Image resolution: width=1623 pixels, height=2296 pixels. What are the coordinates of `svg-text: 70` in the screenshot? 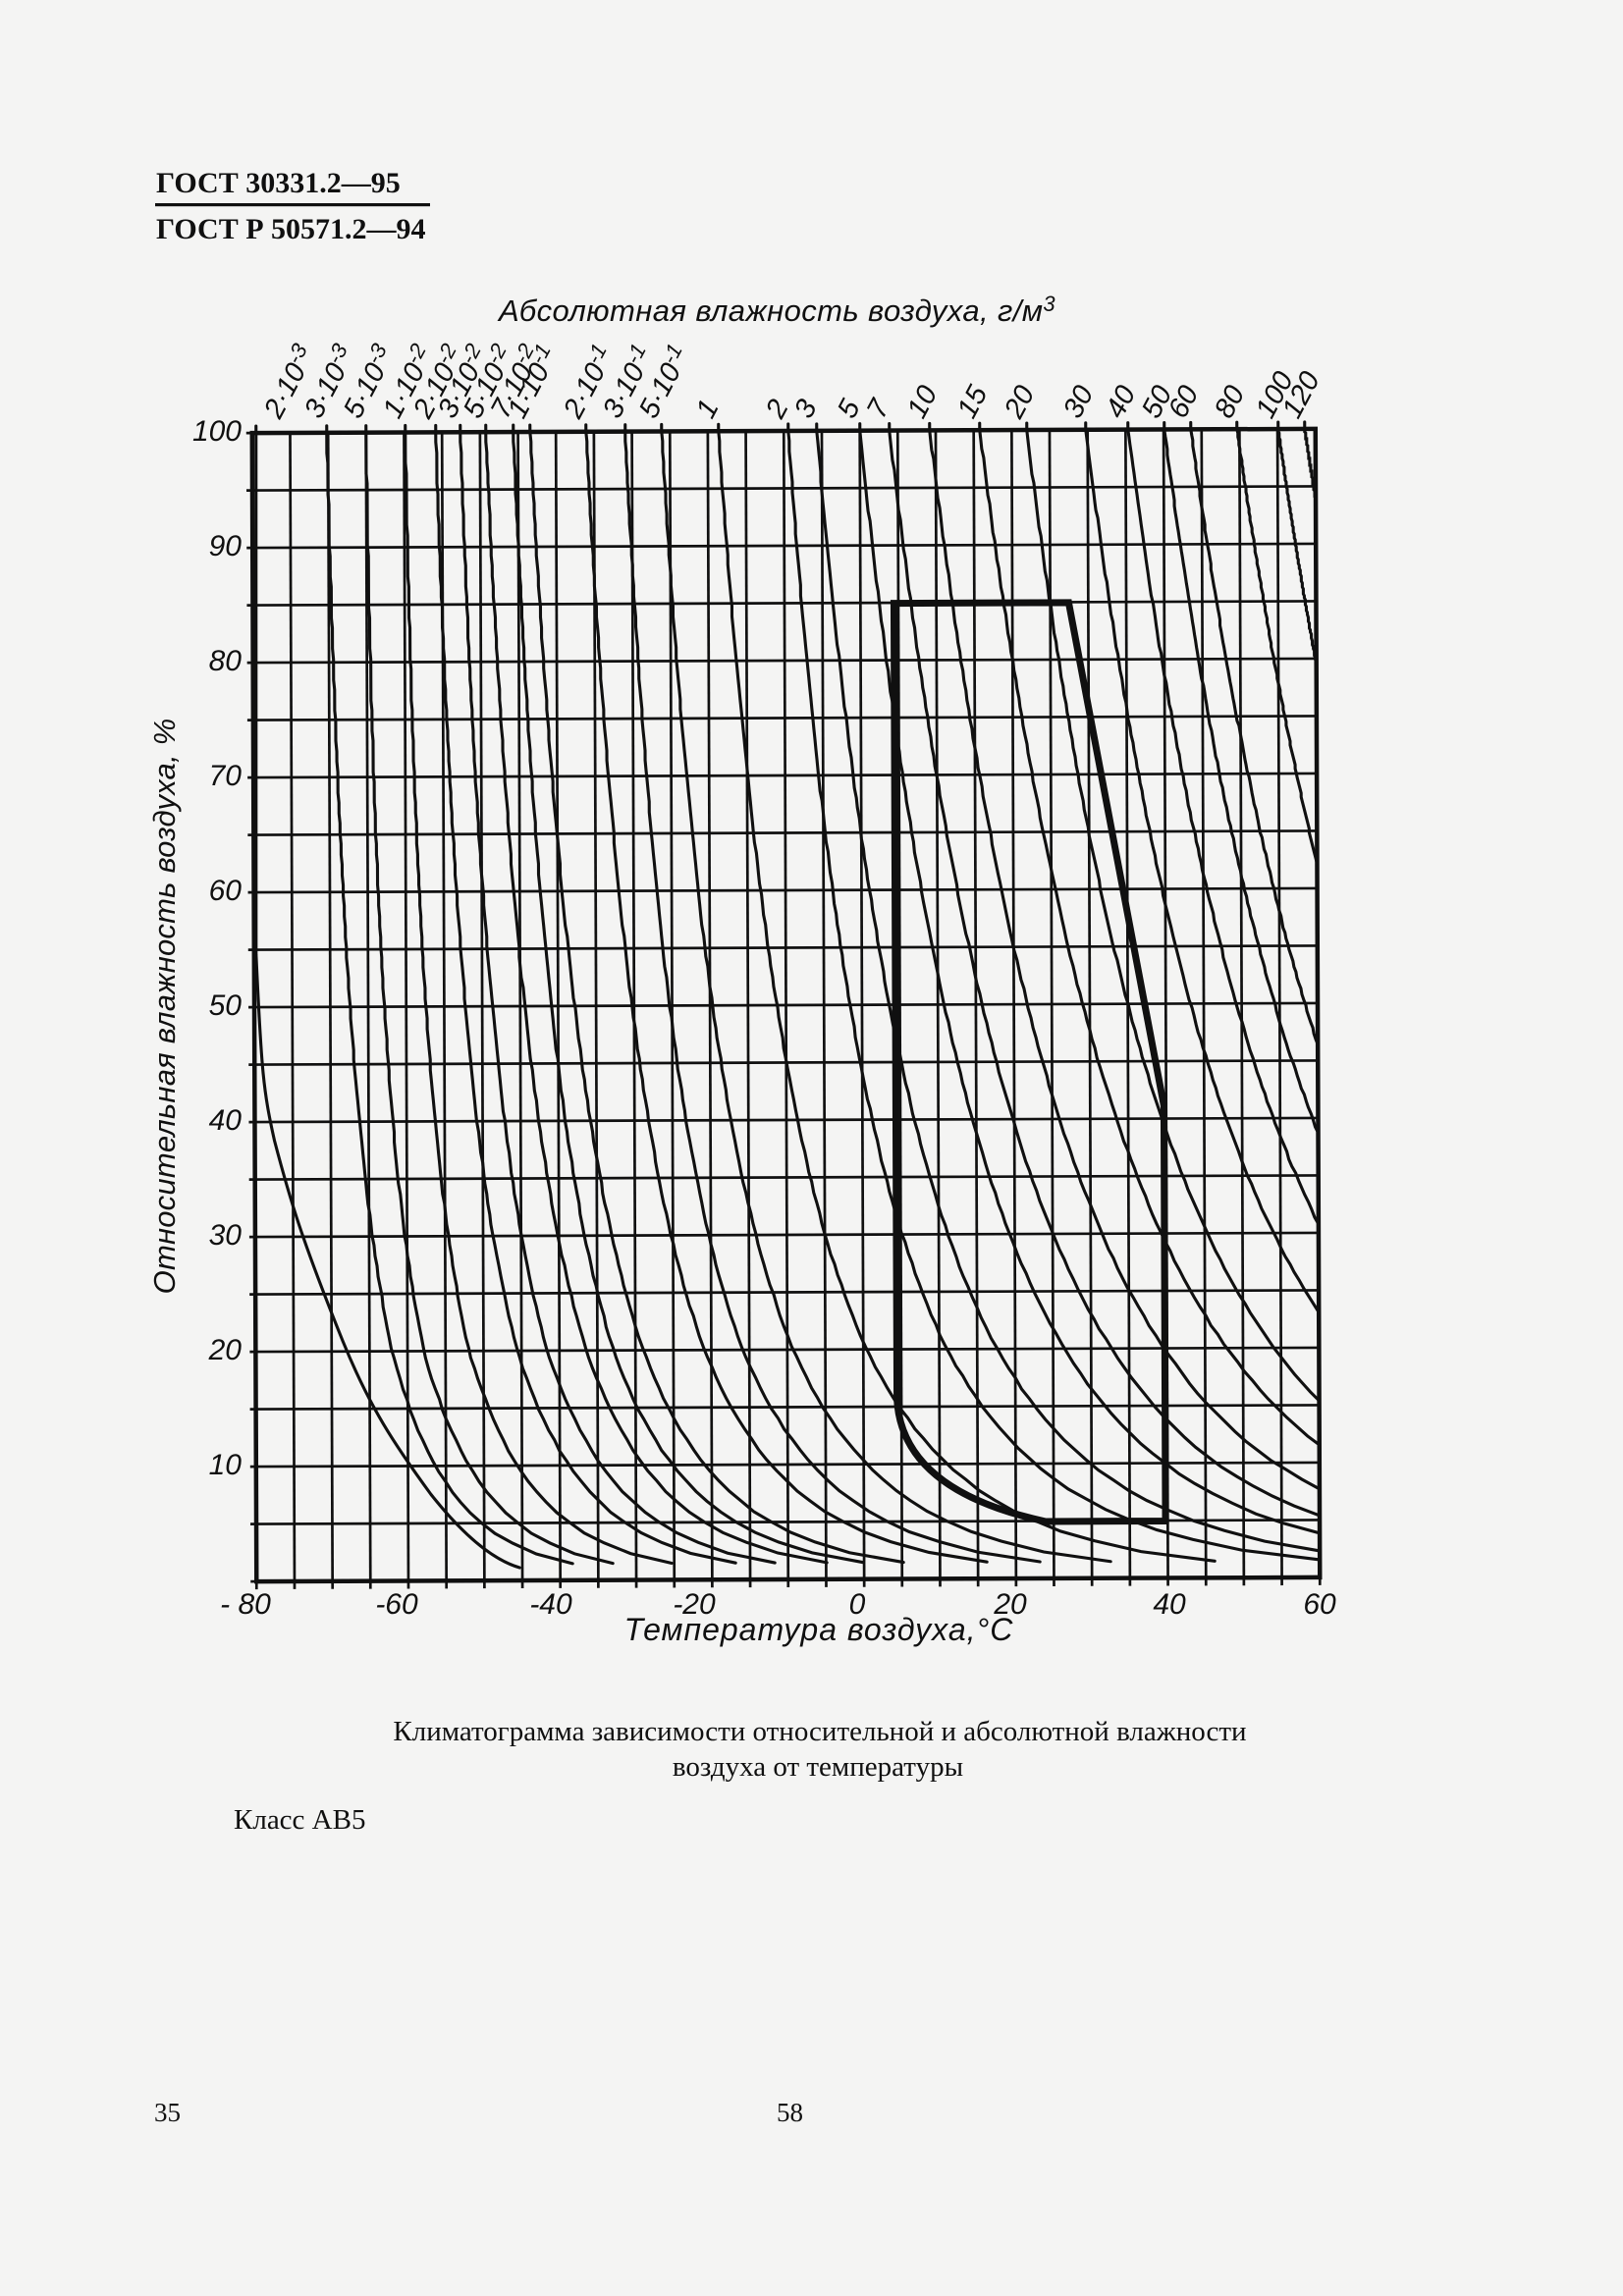 It's located at (226, 776).